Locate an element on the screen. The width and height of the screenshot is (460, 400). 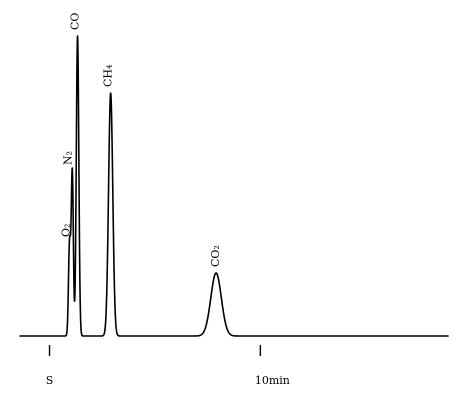
peak-label-n2: N₂ is located at coordinates (67, 158).